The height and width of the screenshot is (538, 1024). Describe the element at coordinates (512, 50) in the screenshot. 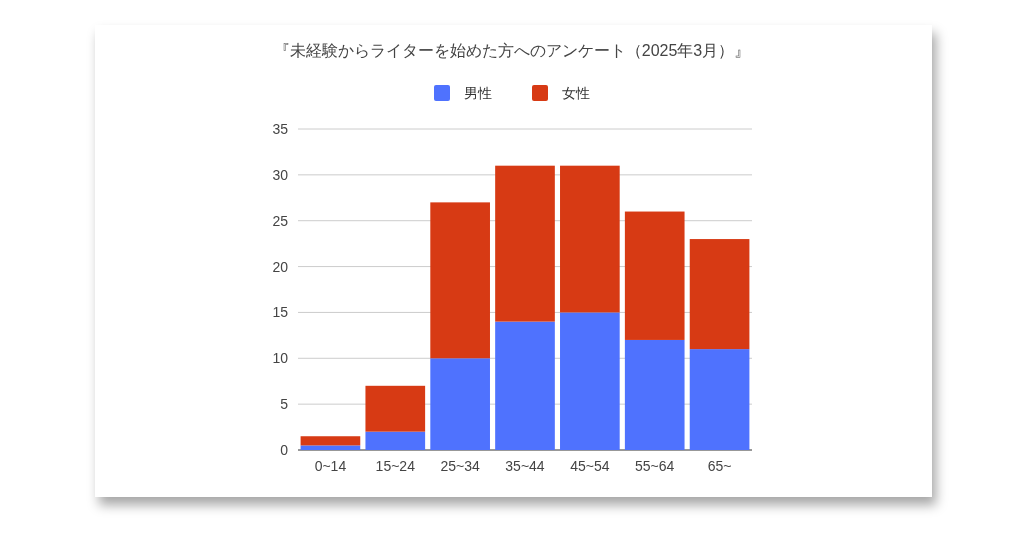

I see `chart-title: 『未経験からライターを始めた方へのアンケート（2025年3月）』` at that location.